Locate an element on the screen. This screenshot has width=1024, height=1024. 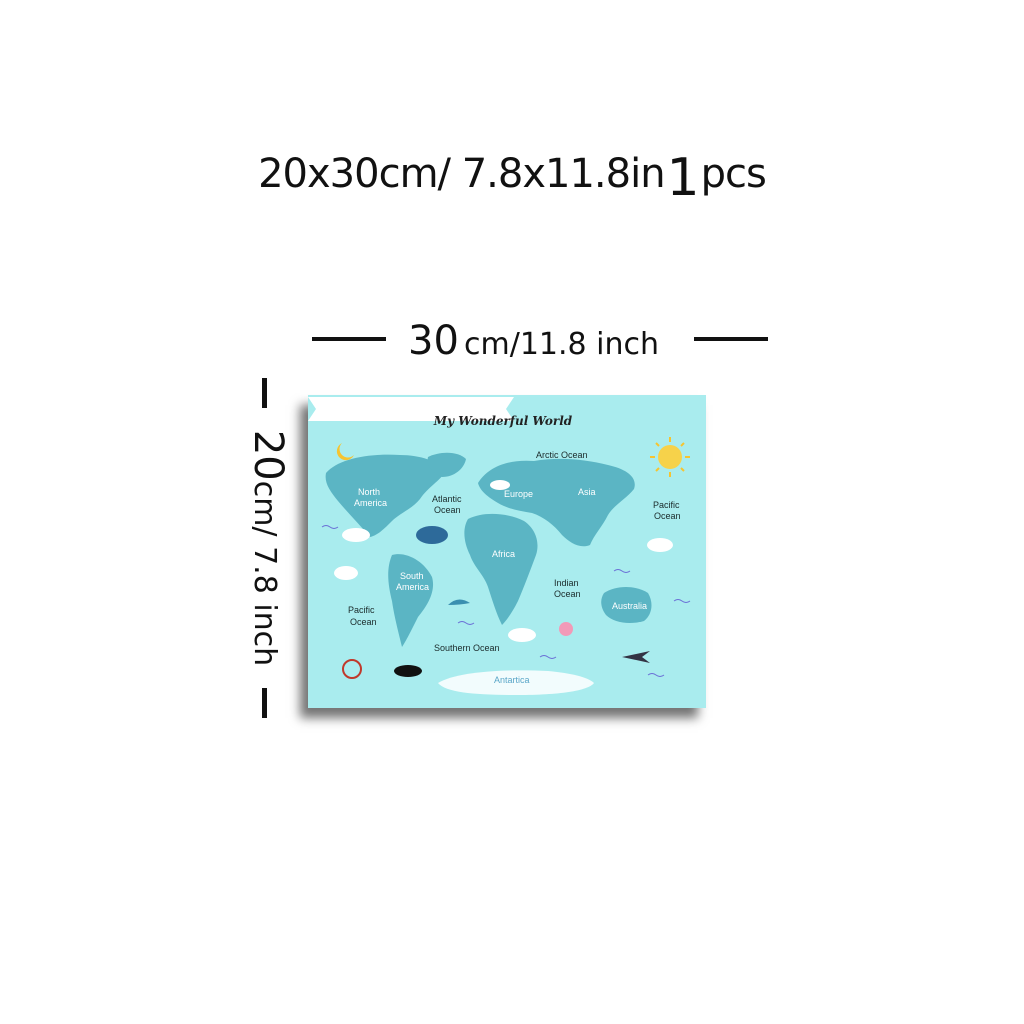
whale-icon is located at coordinates (432, 535).